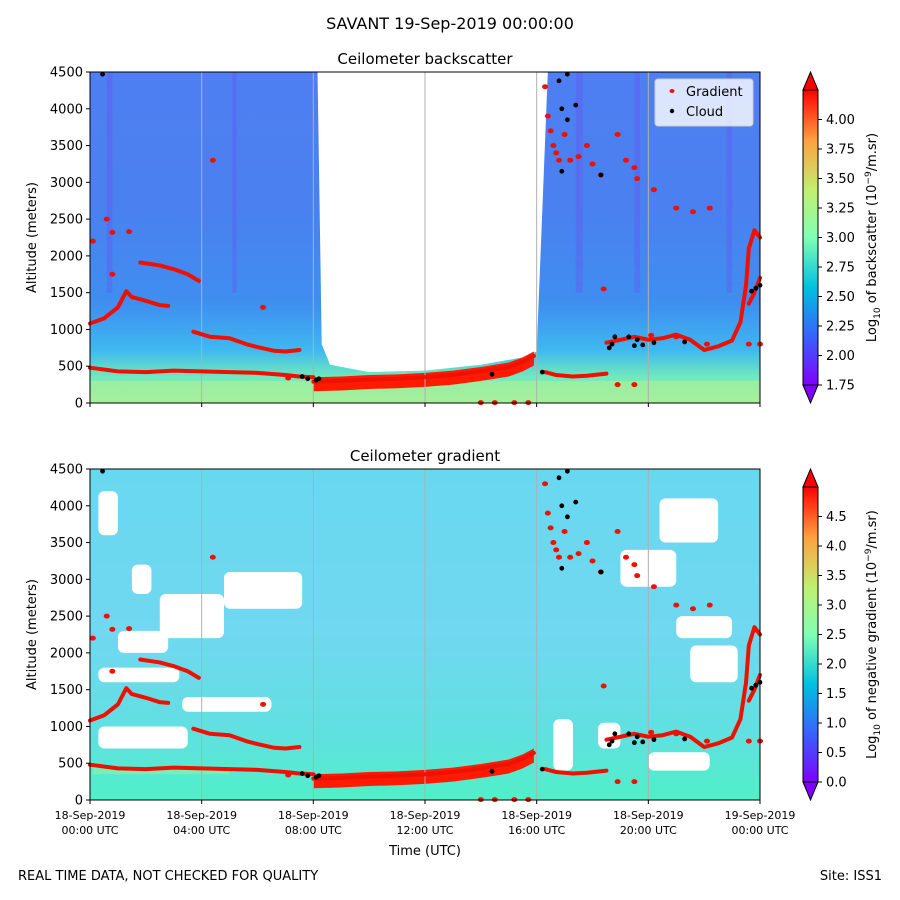 This screenshot has width=900, height=900. I want to click on x-tick-label-time: 12:00 UTC, so click(424, 830).